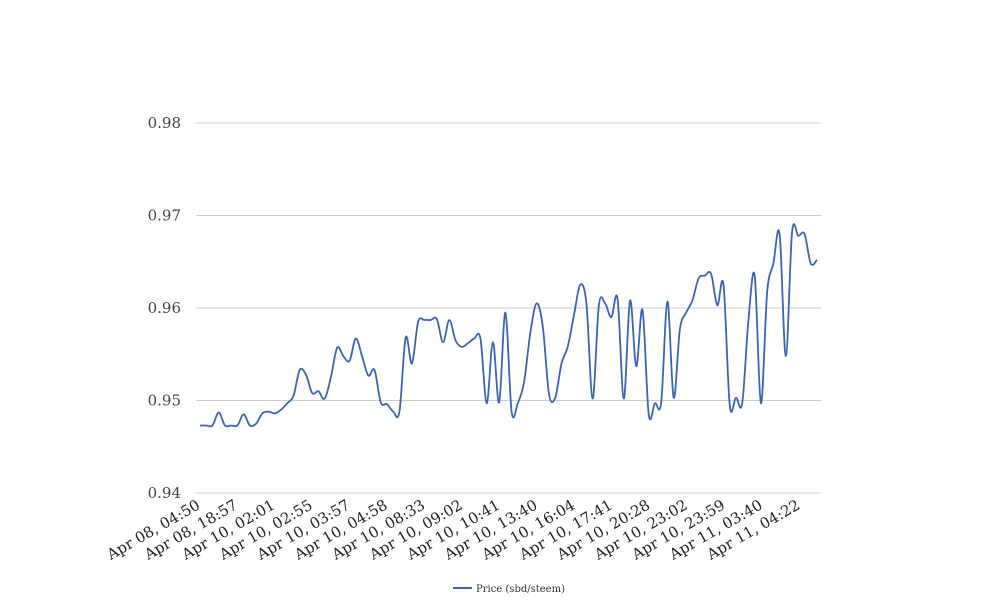  I want to click on y-tick-label: 0.96, so click(164, 308).